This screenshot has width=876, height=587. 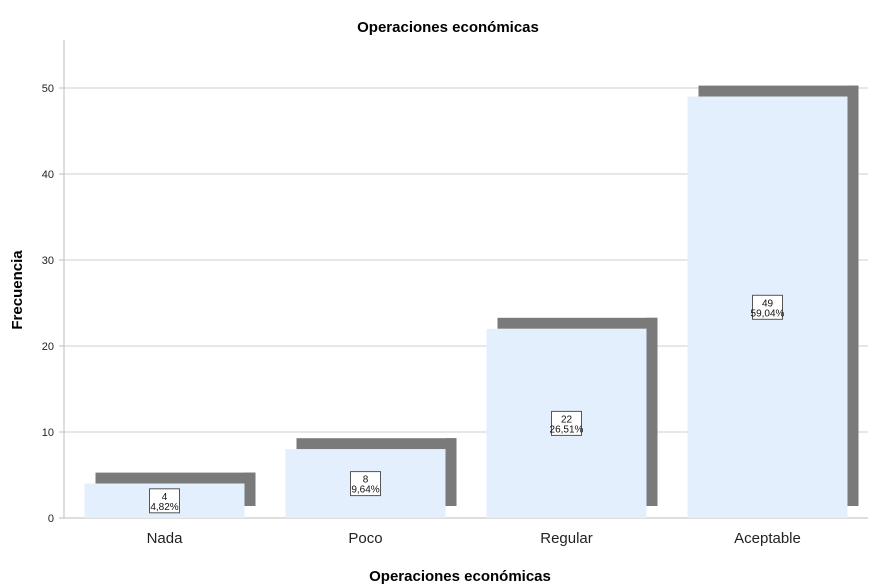 I want to click on y-tick-label: 0, so click(x=51, y=519).